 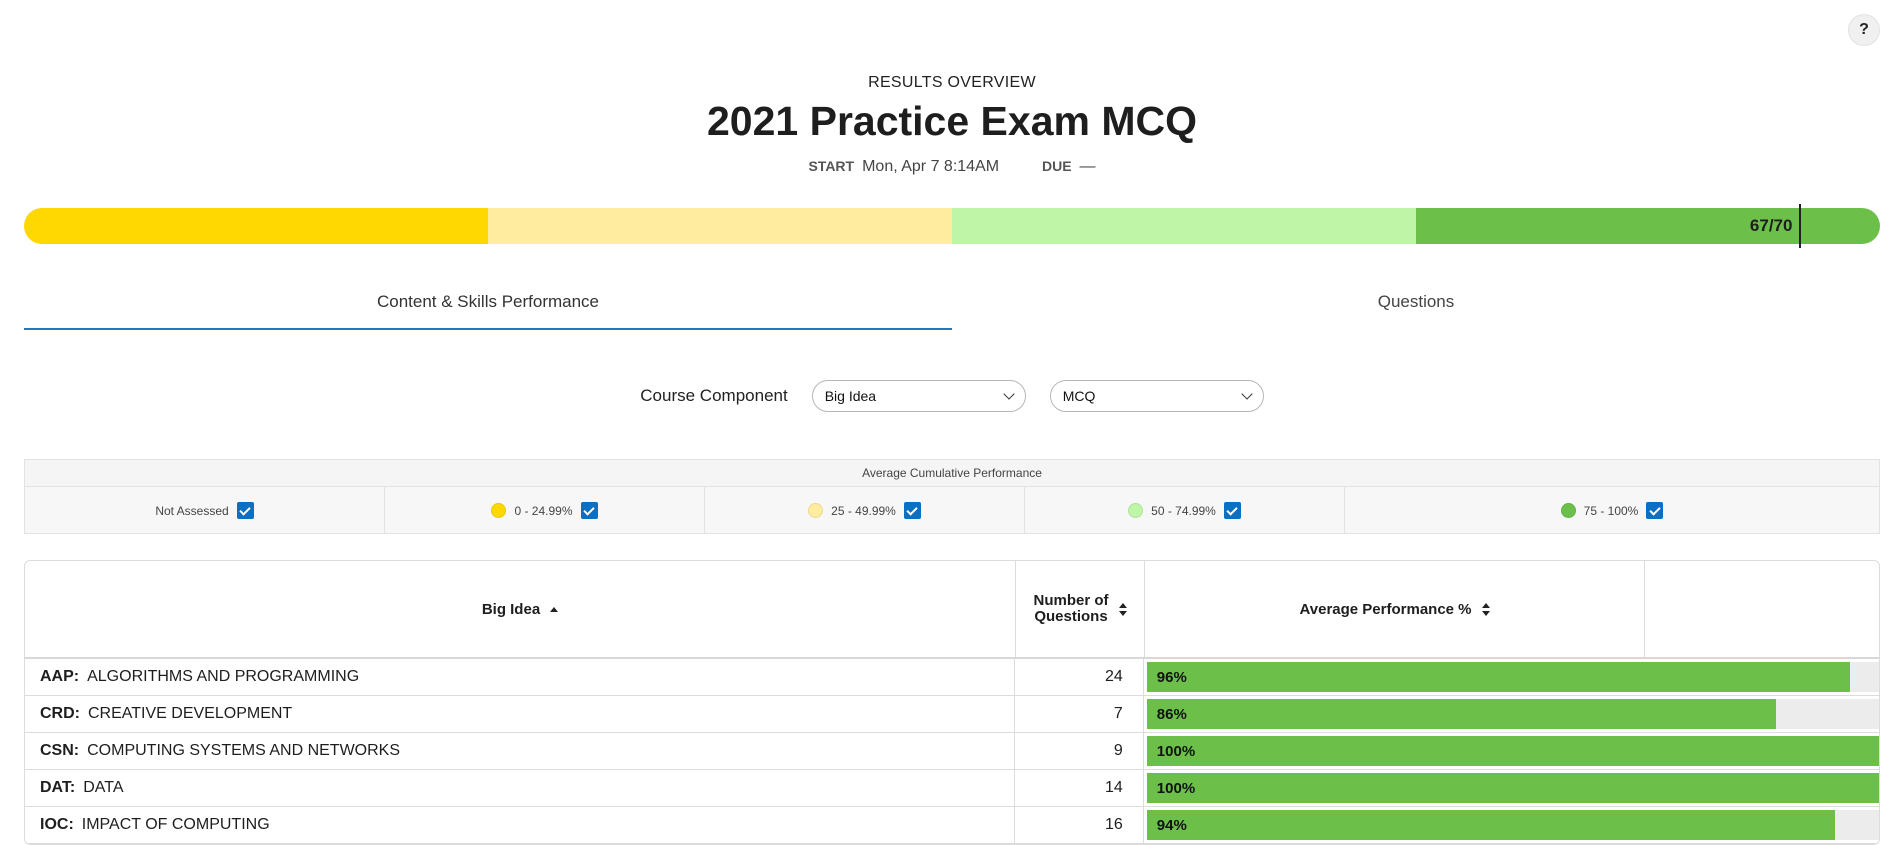 I want to click on big-idea-name: DATA, so click(x=103, y=787).